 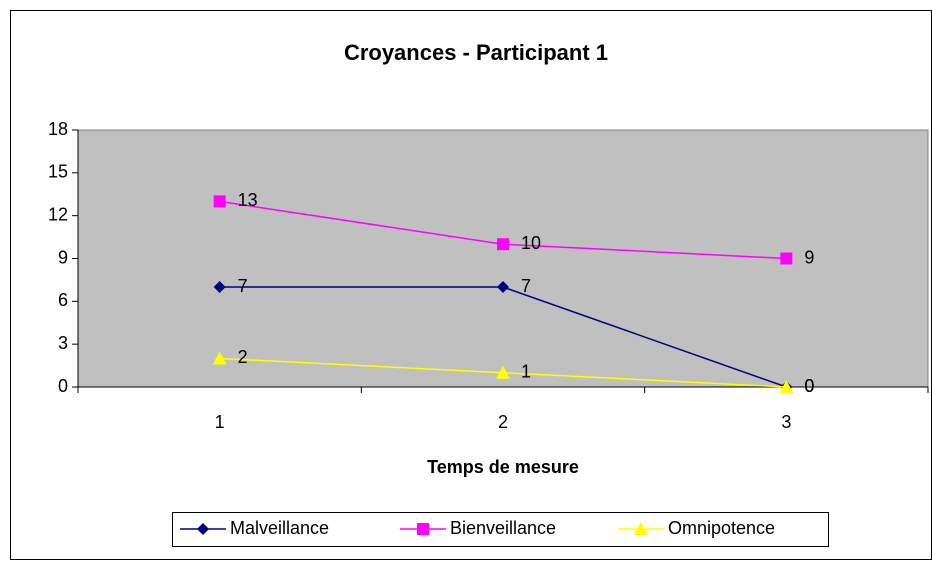 I want to click on x-axis-title: Temps de mesure, so click(x=503, y=467).